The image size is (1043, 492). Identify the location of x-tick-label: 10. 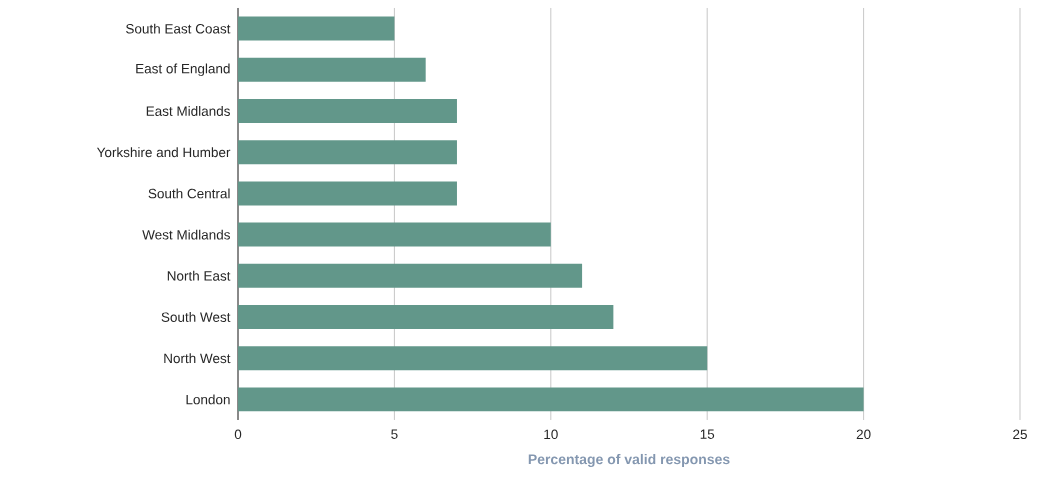
(551, 434).